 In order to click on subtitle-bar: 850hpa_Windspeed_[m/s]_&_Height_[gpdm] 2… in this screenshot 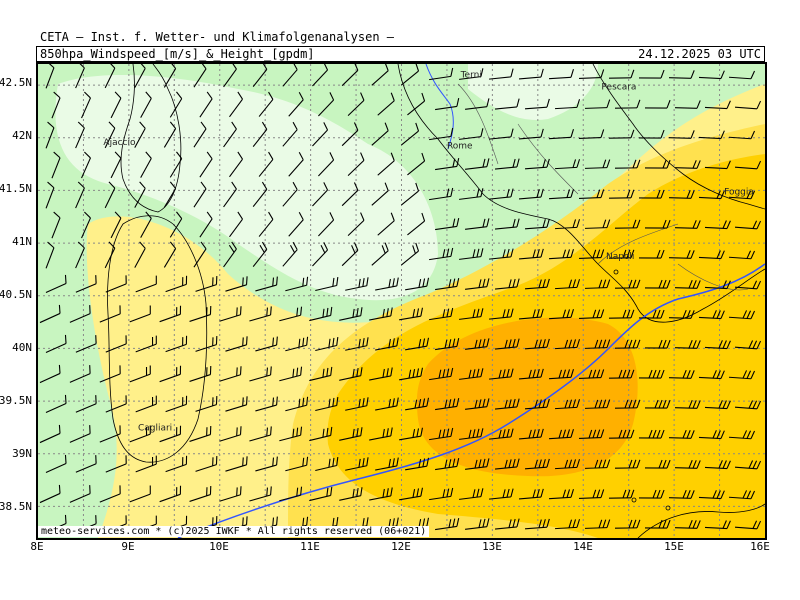, I will do `click(400, 54)`.